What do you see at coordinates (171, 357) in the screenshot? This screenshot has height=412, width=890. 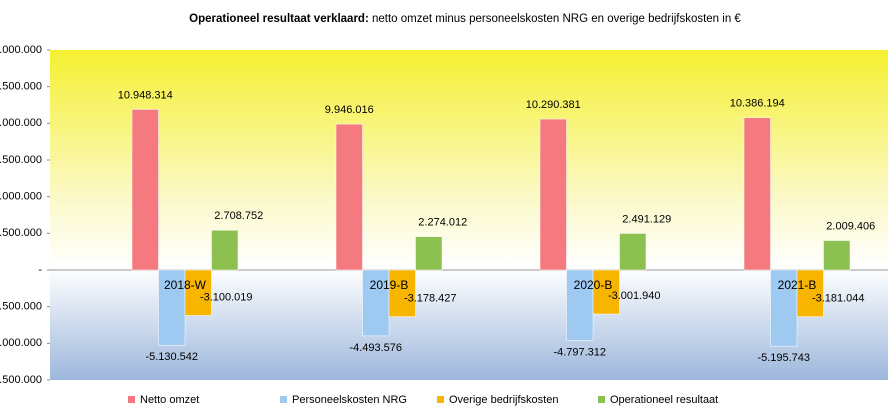 I see `data-label: -5.130.542` at bounding box center [171, 357].